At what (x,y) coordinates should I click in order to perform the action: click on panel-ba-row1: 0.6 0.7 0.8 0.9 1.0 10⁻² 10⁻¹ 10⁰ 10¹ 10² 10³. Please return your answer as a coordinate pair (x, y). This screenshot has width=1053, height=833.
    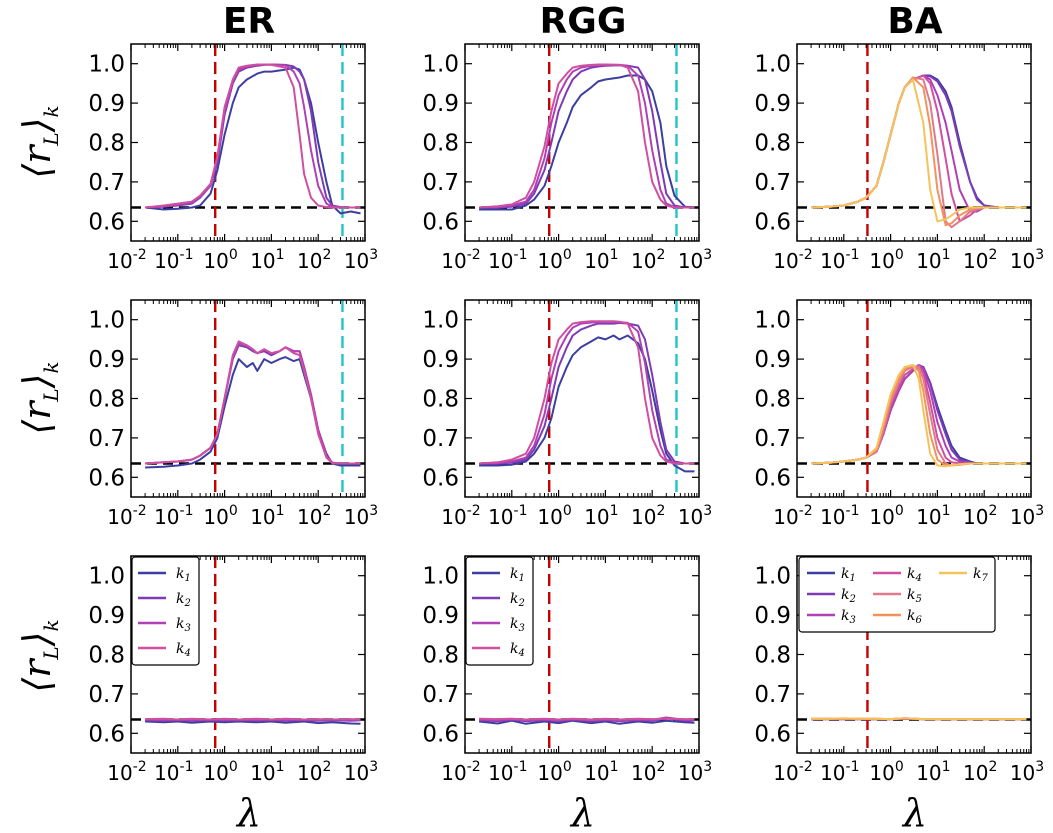
    Looking at the image, I should click on (899, 158).